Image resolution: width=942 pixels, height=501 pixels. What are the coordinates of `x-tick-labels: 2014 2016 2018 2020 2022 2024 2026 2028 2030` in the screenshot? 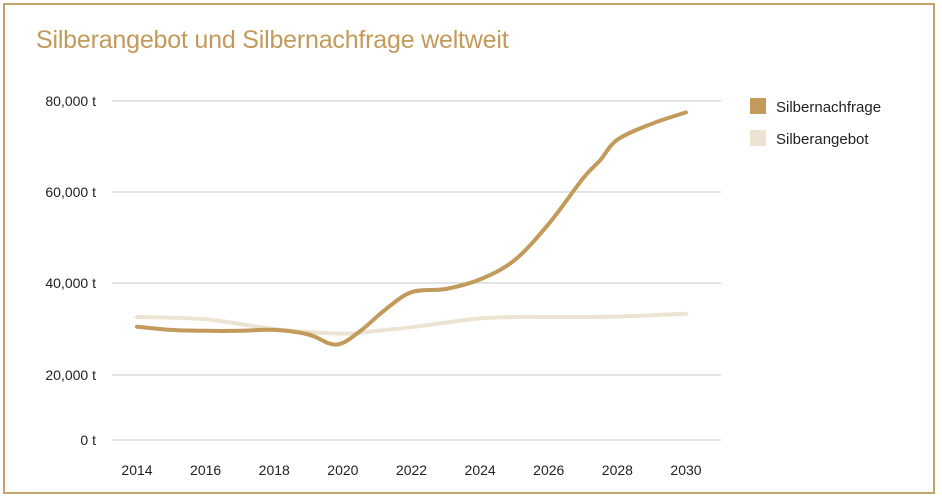 It's located at (411, 470).